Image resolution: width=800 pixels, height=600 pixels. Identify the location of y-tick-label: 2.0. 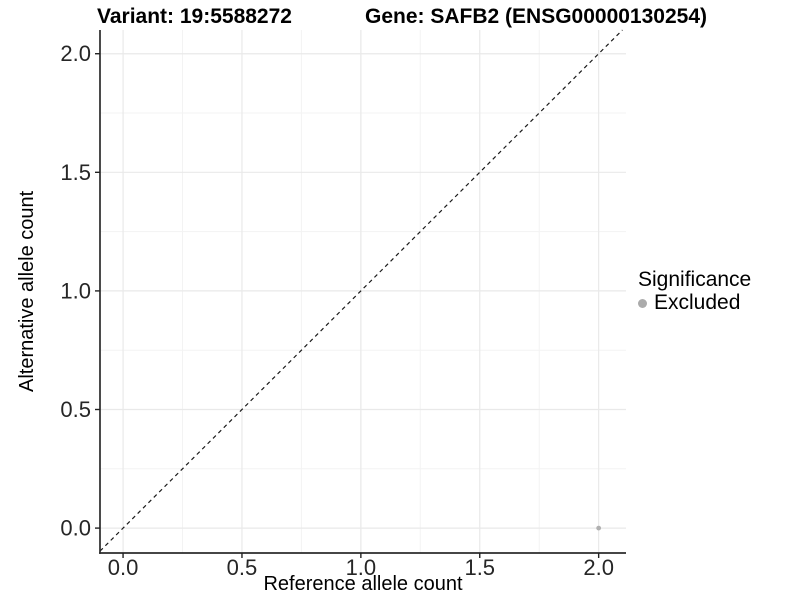
(75, 53).